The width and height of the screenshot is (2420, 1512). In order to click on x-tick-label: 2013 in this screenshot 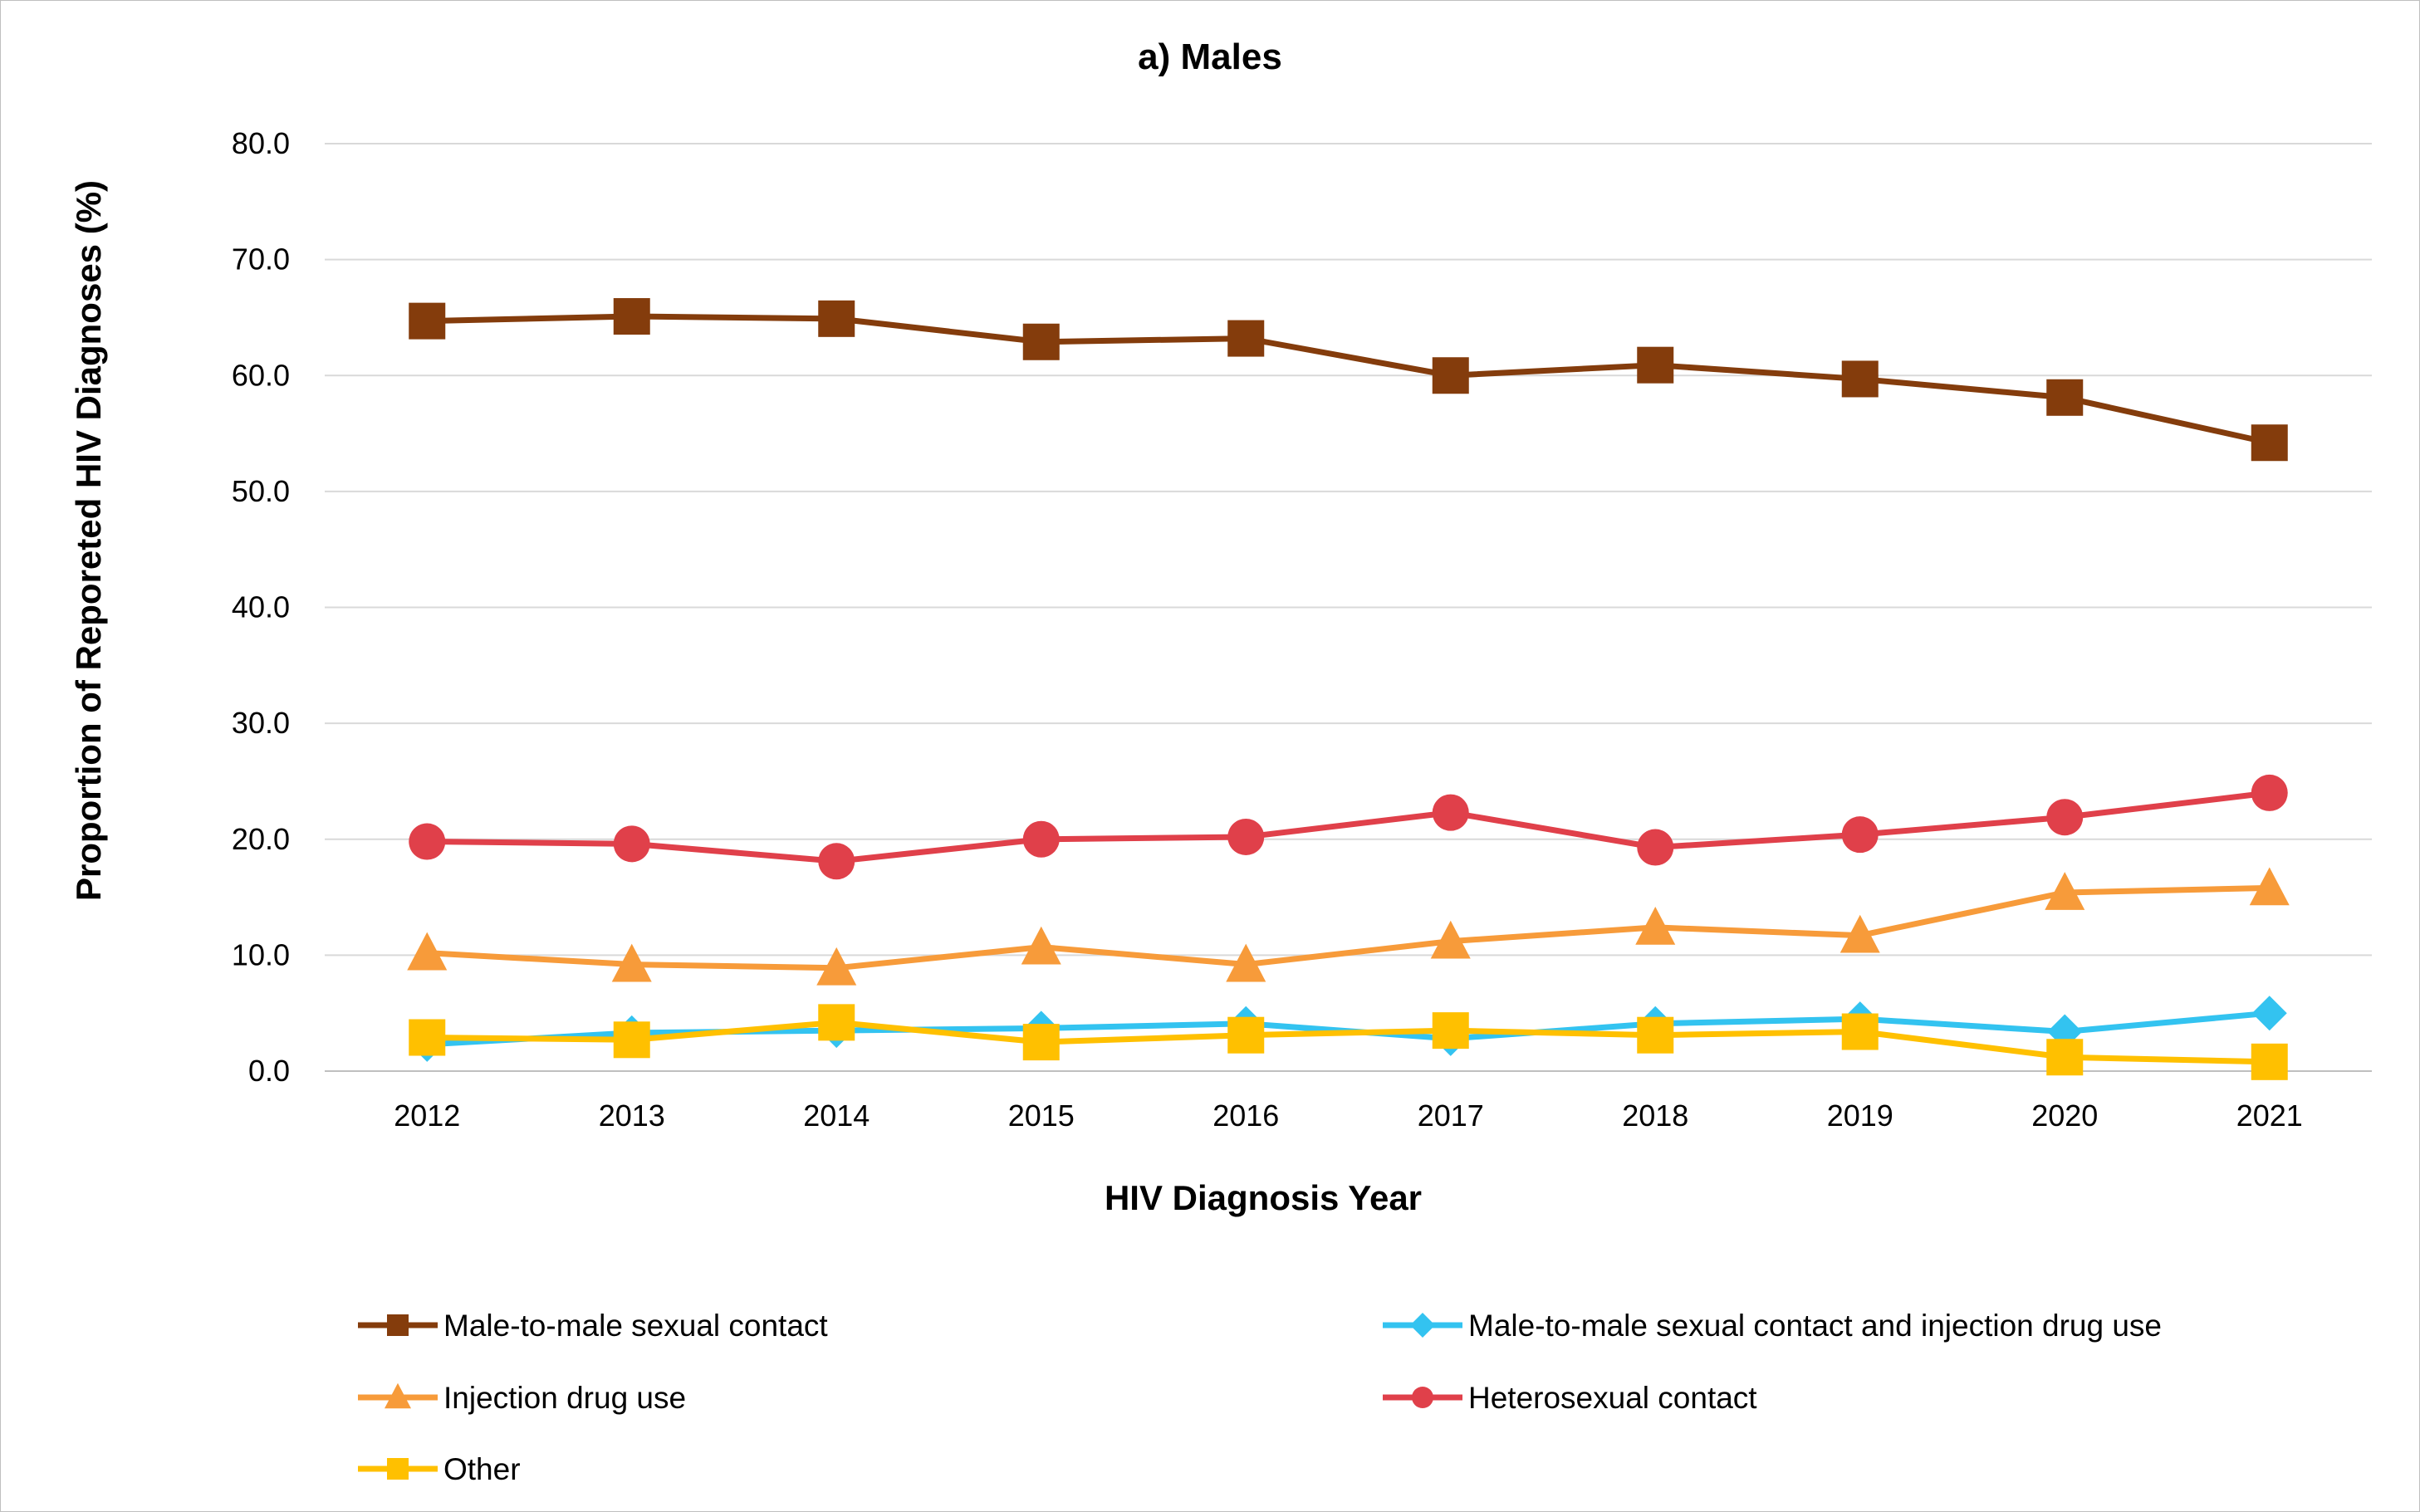, I will do `click(632, 1116)`.